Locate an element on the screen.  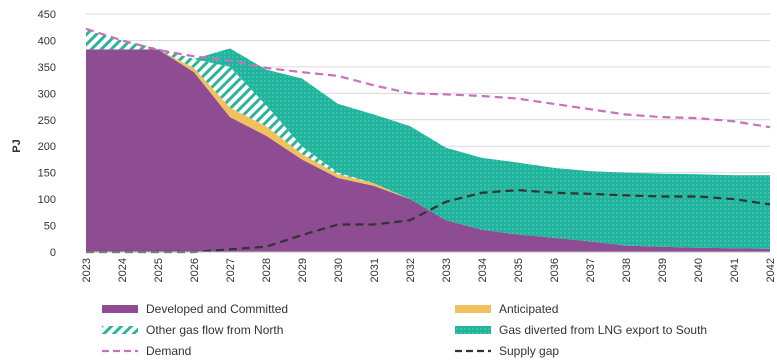
legend-label: Anticipated is located at coordinates (528, 309).